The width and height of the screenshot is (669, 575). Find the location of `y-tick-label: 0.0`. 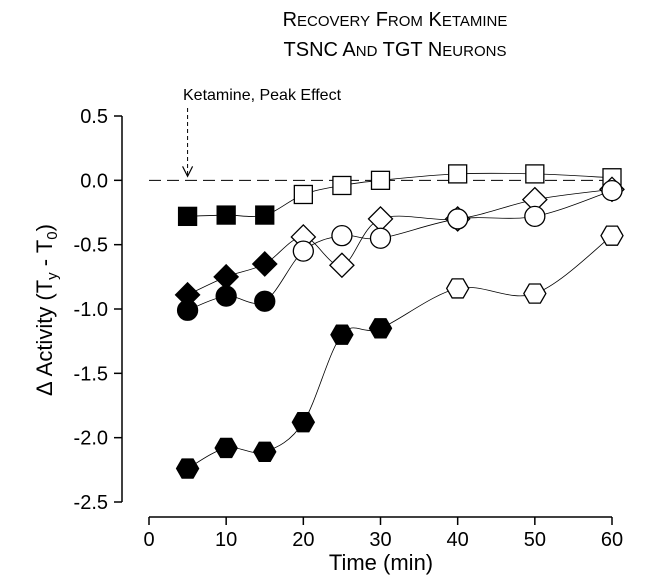

y-tick-label: 0.0 is located at coordinates (94, 181).